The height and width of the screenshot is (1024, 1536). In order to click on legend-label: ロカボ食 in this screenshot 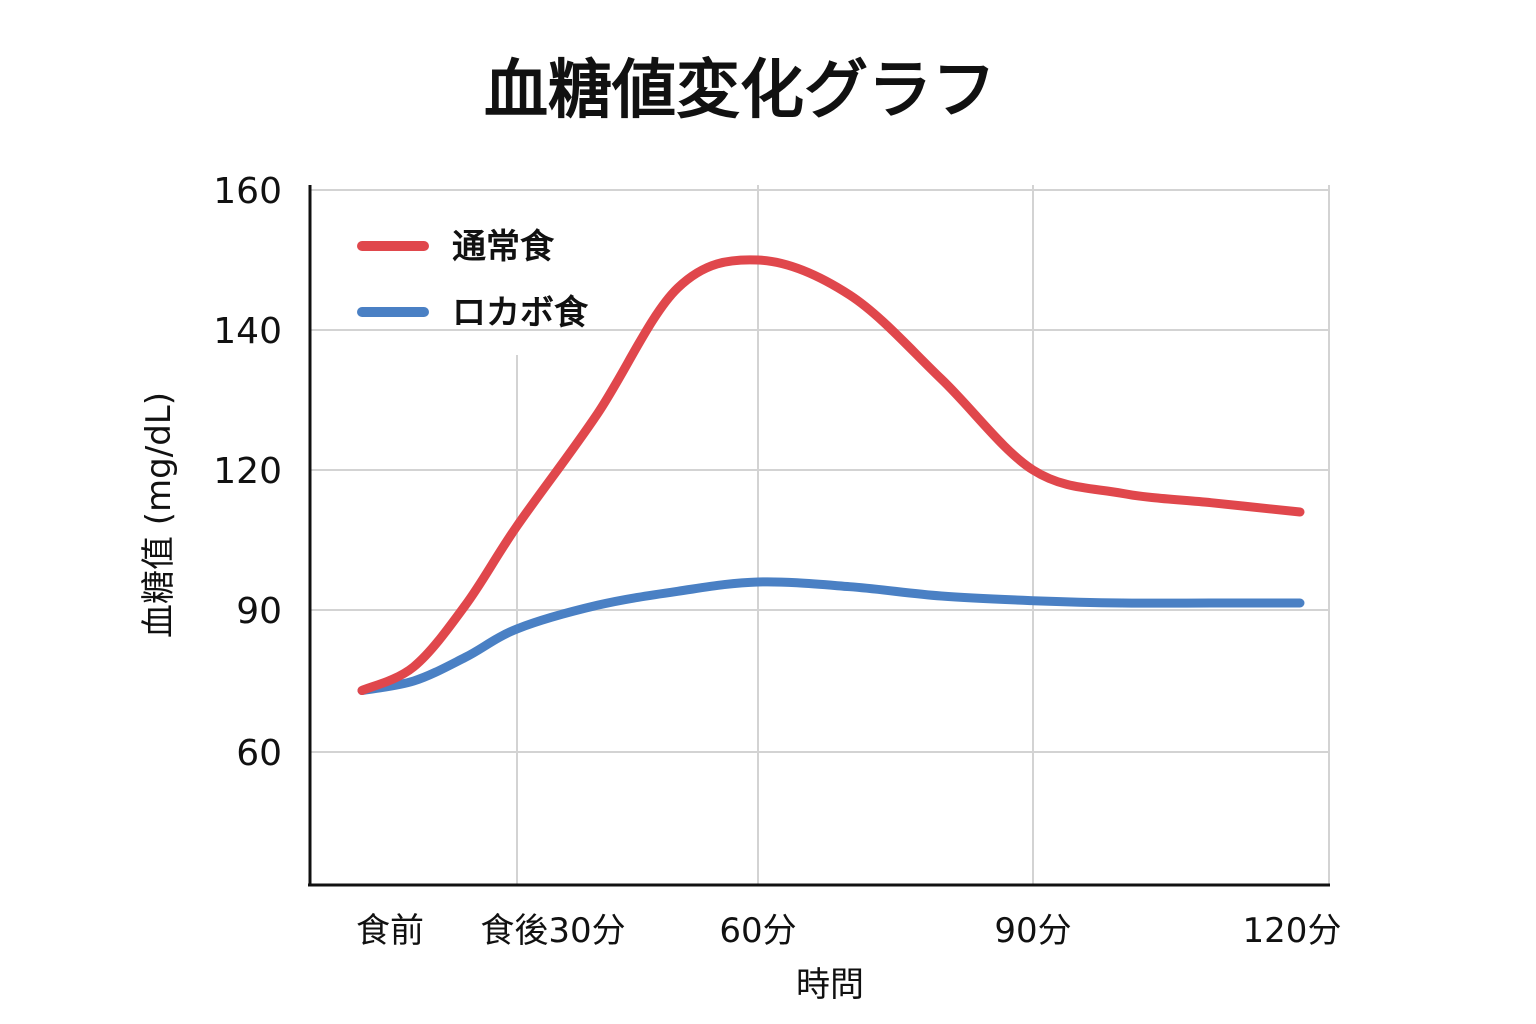, I will do `click(520, 313)`.